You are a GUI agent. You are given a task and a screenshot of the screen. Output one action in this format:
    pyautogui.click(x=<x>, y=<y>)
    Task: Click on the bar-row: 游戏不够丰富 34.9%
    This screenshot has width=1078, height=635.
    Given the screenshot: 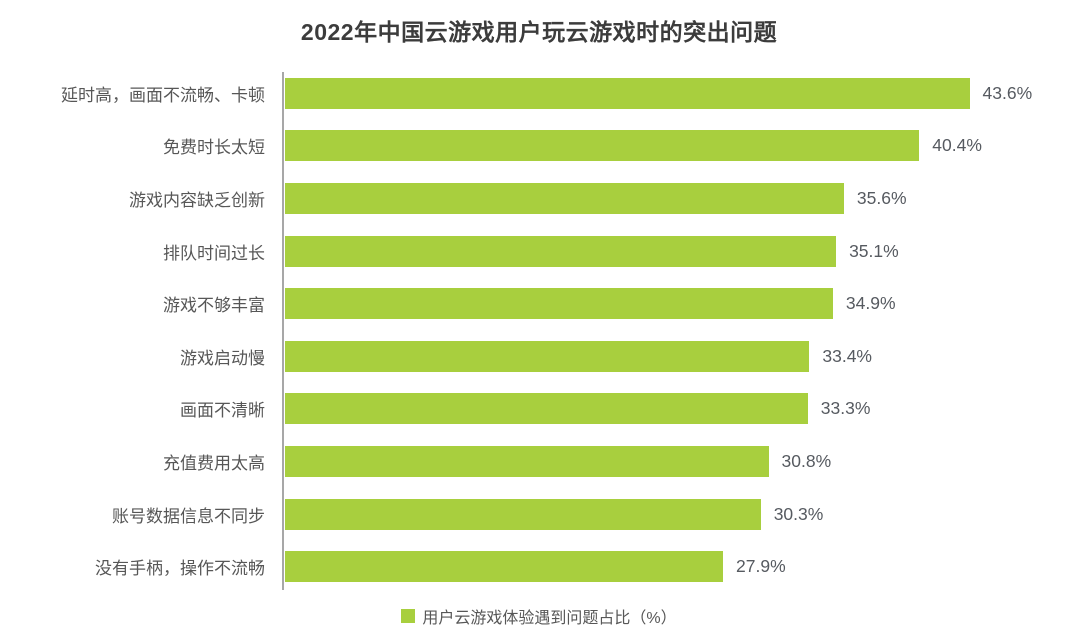 What is the action you would take?
    pyautogui.click(x=535, y=303)
    